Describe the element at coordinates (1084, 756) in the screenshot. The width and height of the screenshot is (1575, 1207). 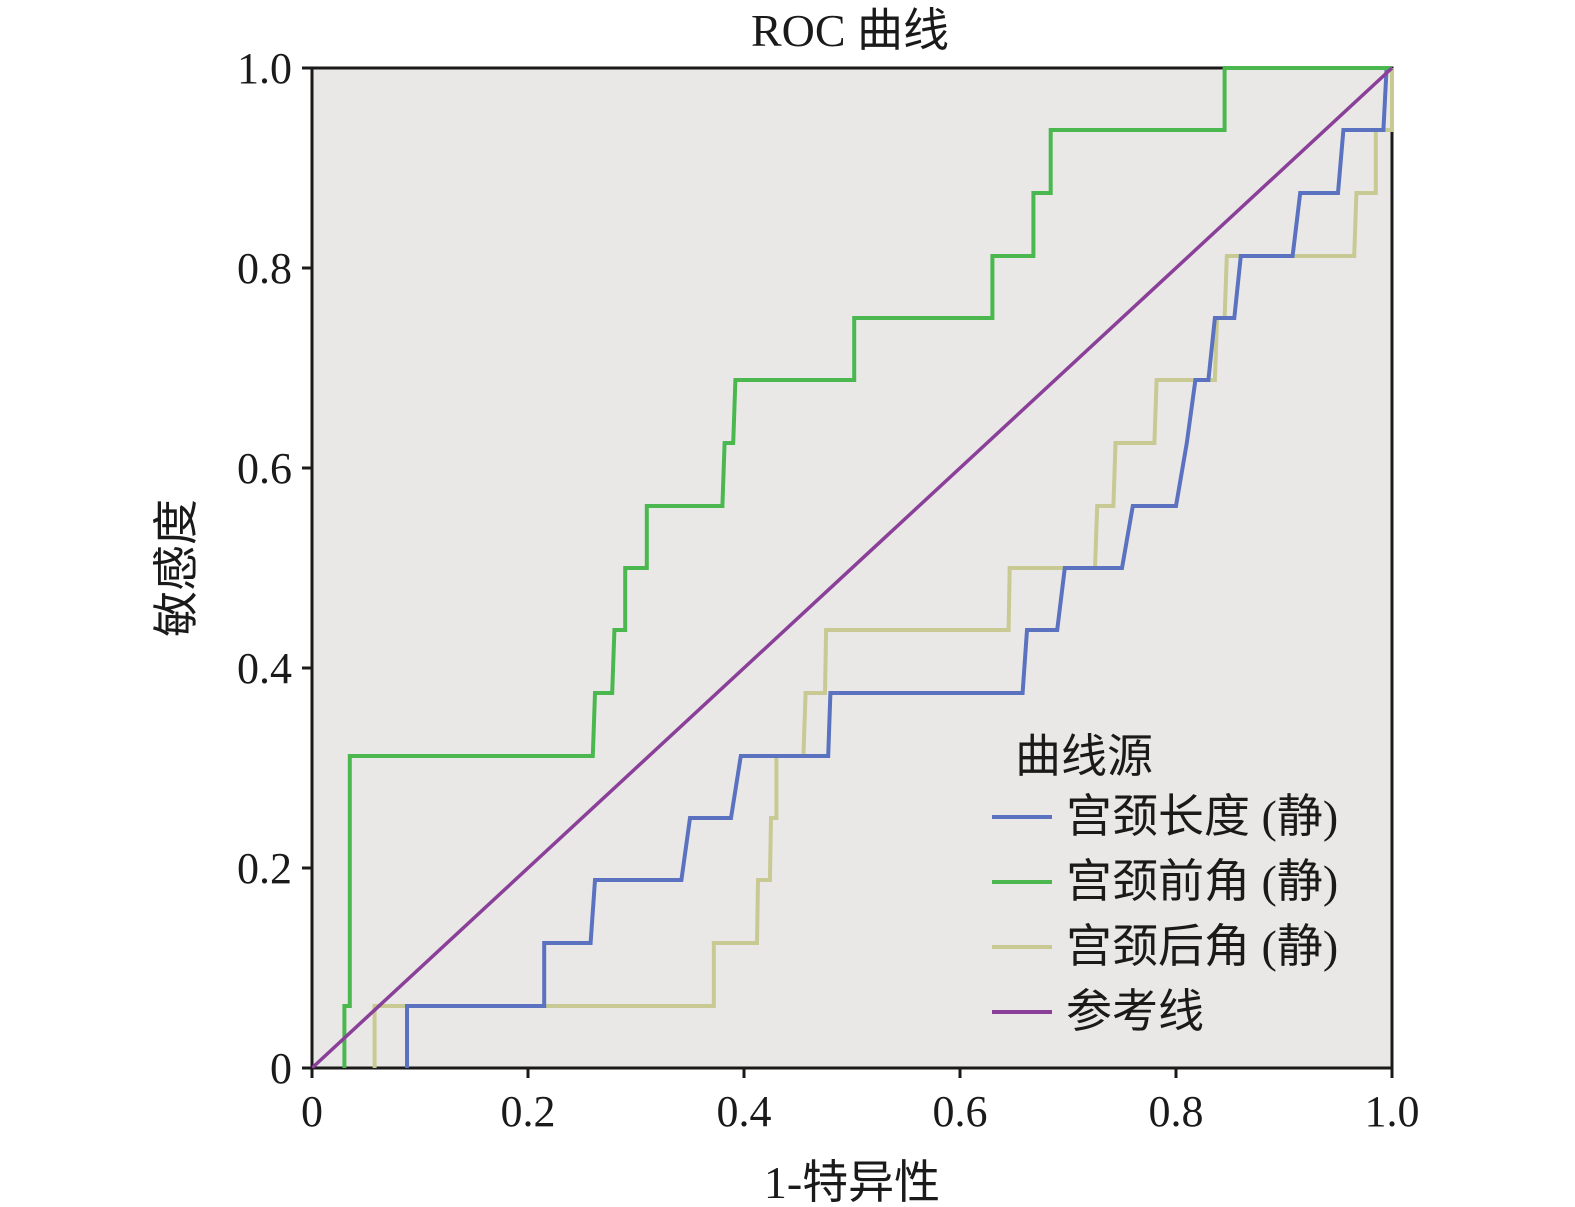
I see `legend-title: 曲线源` at that location.